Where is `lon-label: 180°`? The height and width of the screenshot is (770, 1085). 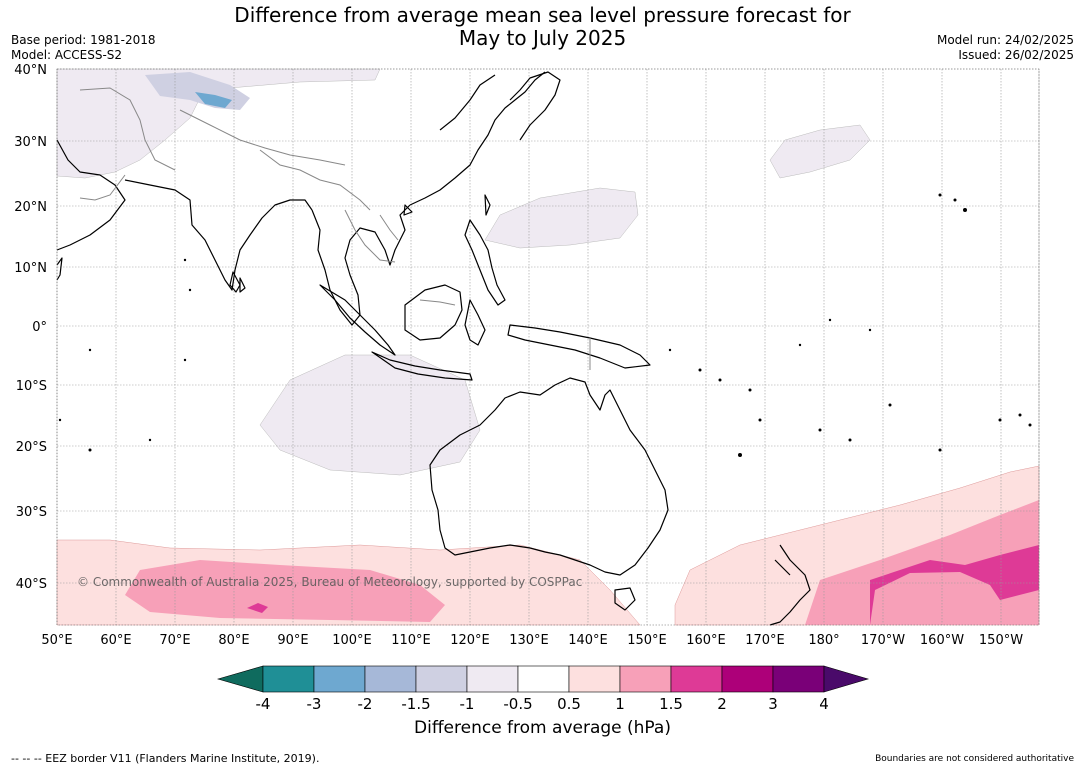 lon-label: 180° is located at coordinates (823, 640).